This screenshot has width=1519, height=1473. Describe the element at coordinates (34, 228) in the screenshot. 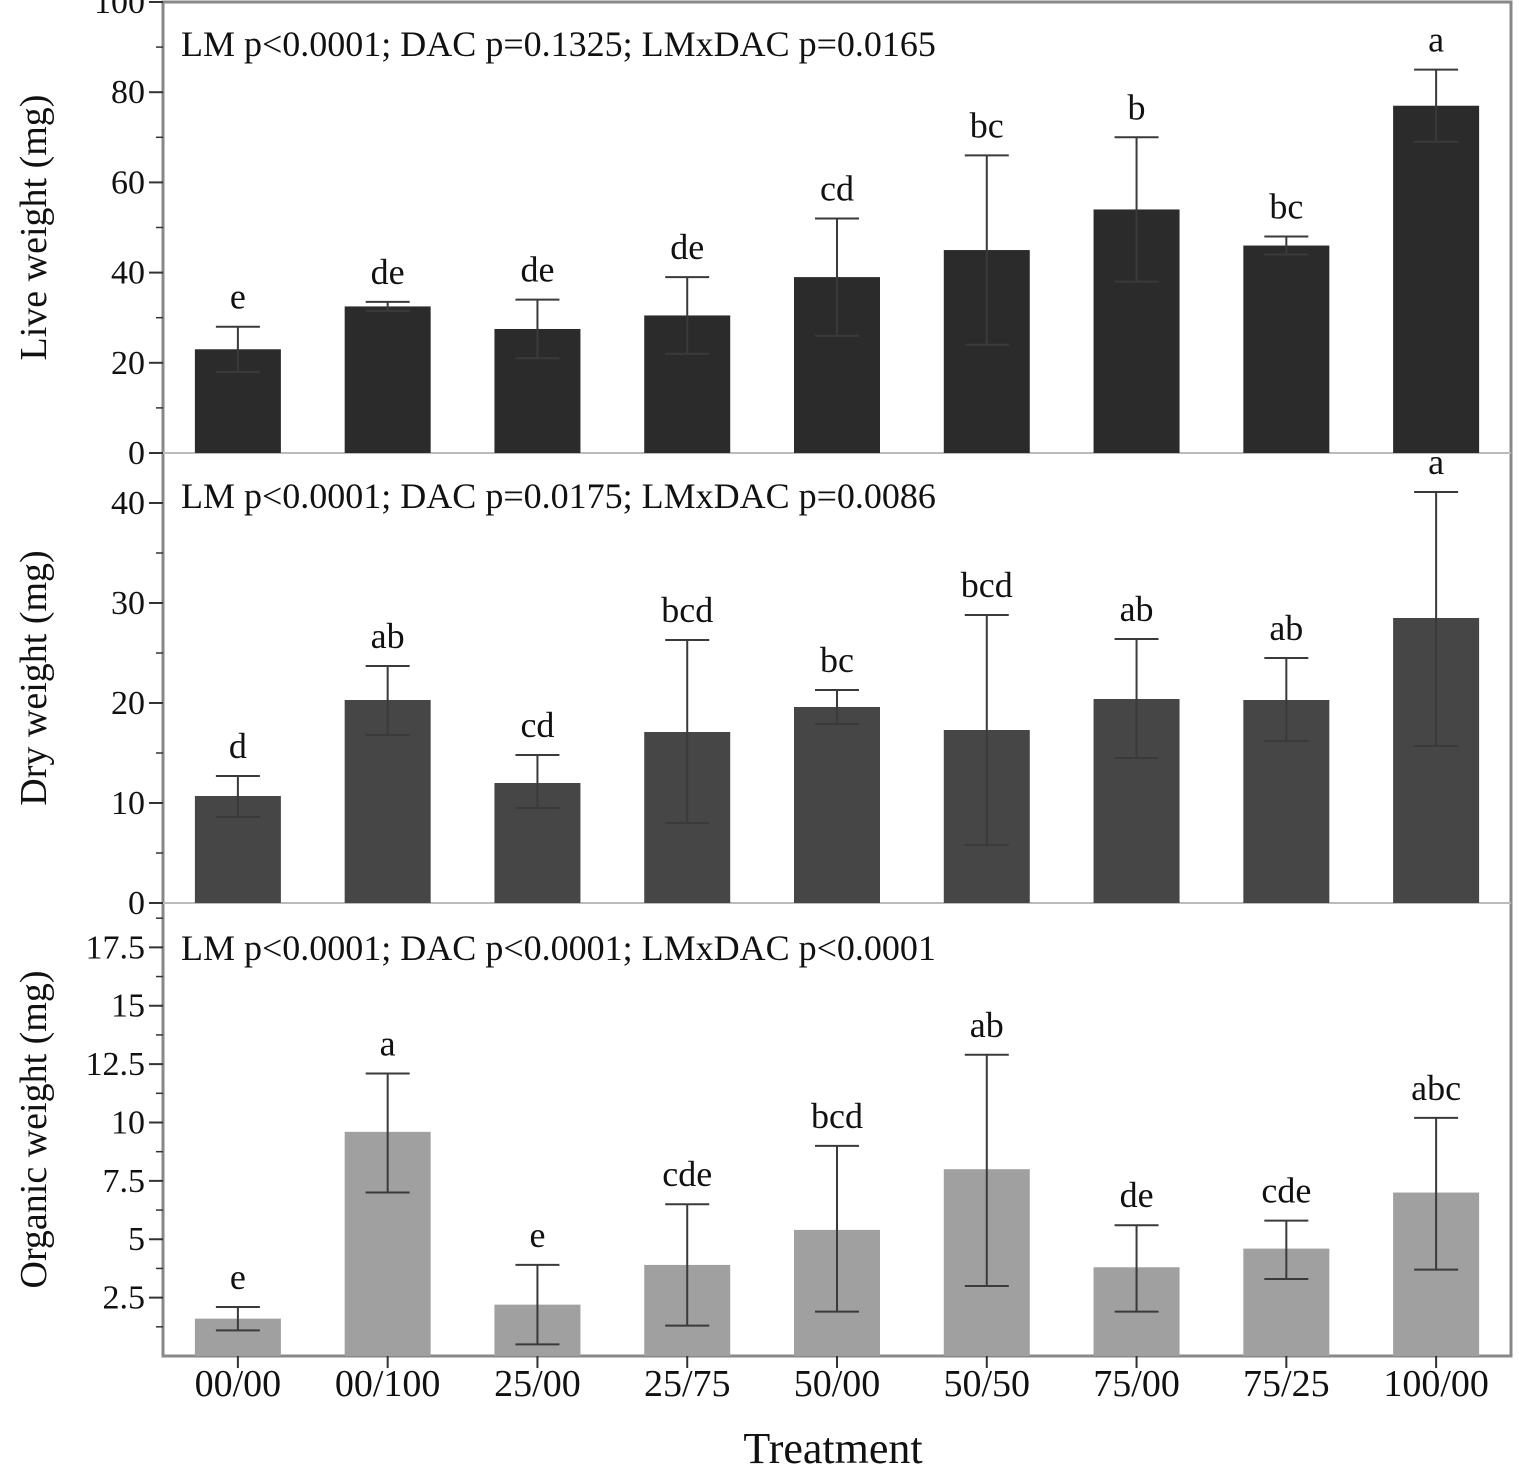

I see `y-axis-label: Live weight (mg)` at that location.